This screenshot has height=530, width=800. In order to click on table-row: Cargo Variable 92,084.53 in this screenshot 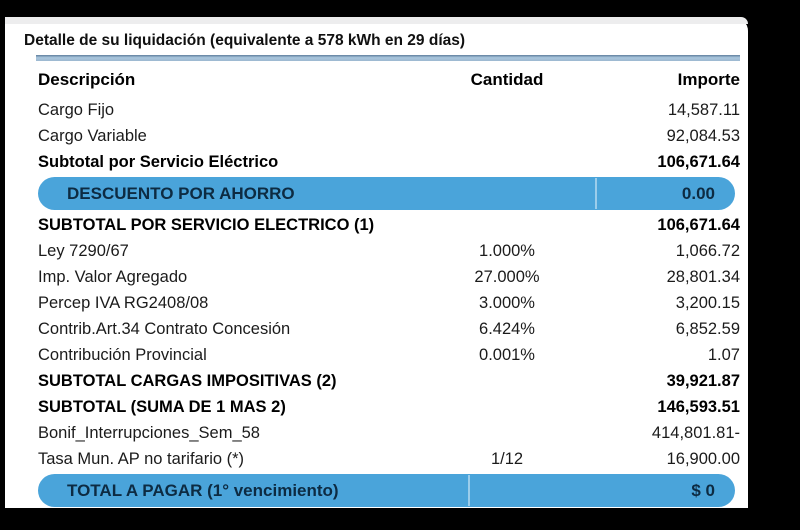, I will do `click(376, 136)`.